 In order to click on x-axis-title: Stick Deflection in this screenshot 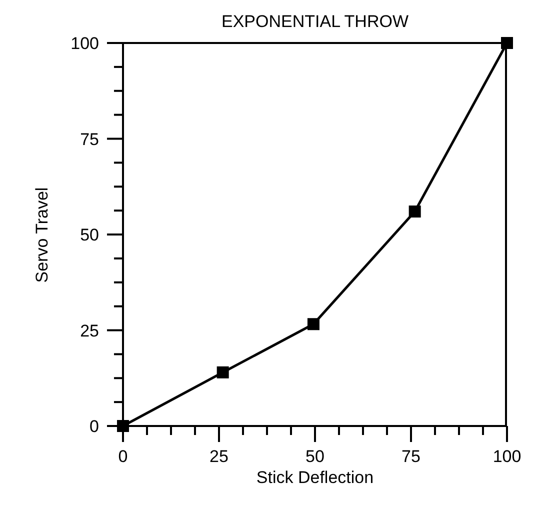, I will do `click(315, 478)`.